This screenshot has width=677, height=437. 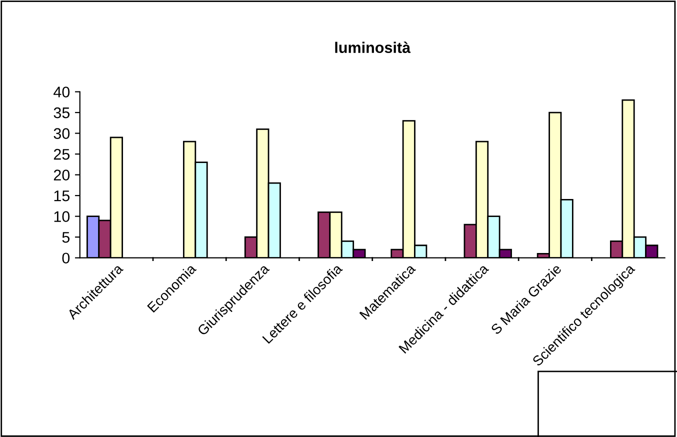 What do you see at coordinates (62, 154) in the screenshot?
I see `y-tick-label: 25` at bounding box center [62, 154].